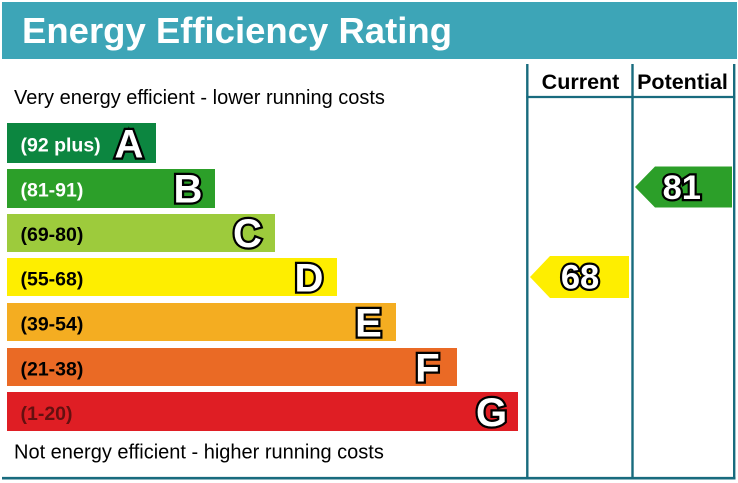  What do you see at coordinates (309, 279) in the screenshot?
I see `svg-text: D` at bounding box center [309, 279].